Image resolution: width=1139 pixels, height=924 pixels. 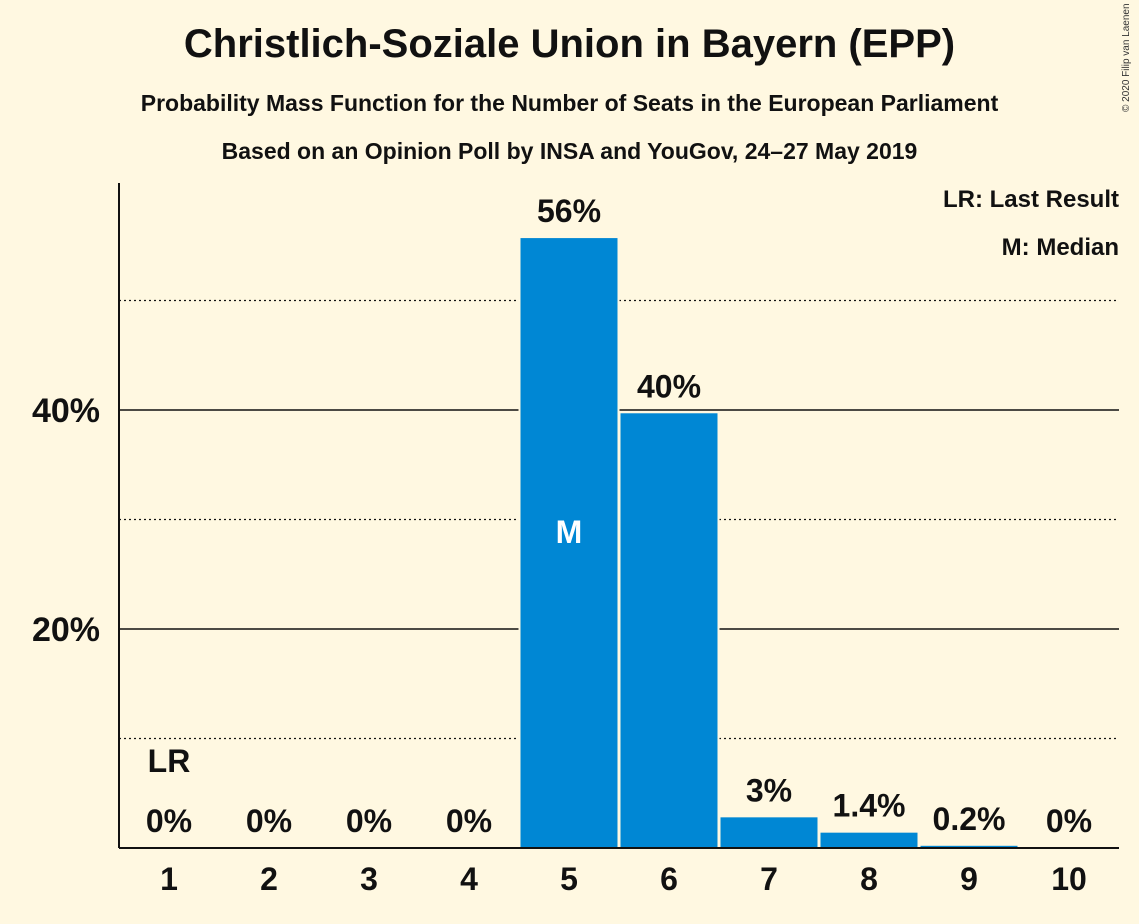 What do you see at coordinates (1060, 247) in the screenshot?
I see `legend-median: M: Median` at bounding box center [1060, 247].